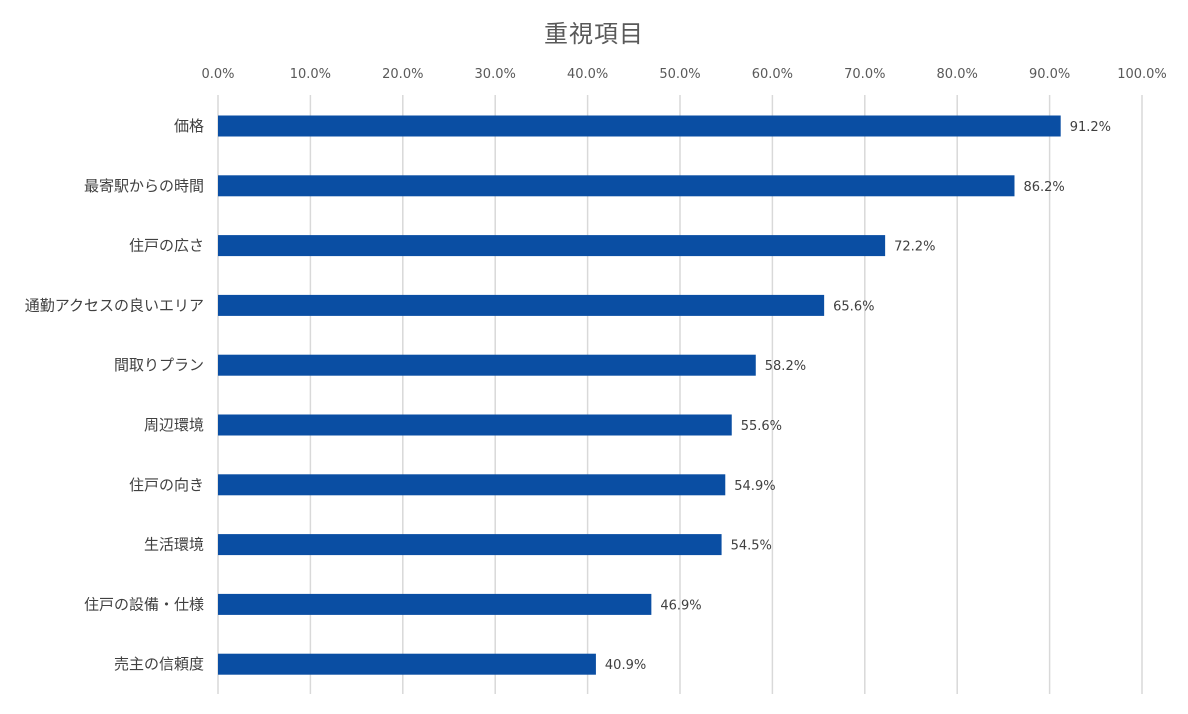 Image resolution: width=1188 pixels, height=714 pixels. What do you see at coordinates (914, 247) in the screenshot?
I see `data-label: 72.2%` at bounding box center [914, 247].